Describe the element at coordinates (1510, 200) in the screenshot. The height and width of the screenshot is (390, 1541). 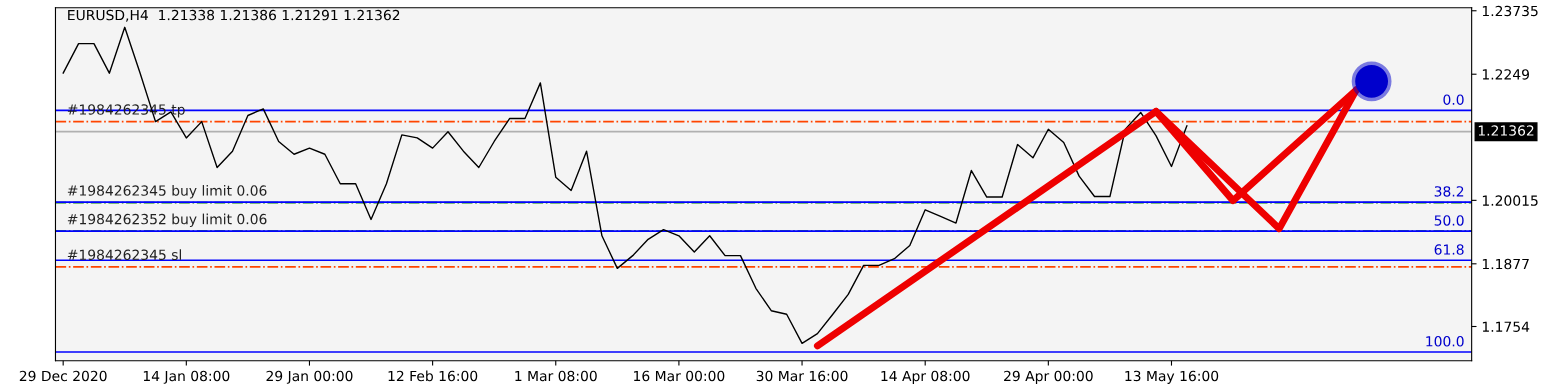
I see `y-tick-label: 1.20015` at that location.